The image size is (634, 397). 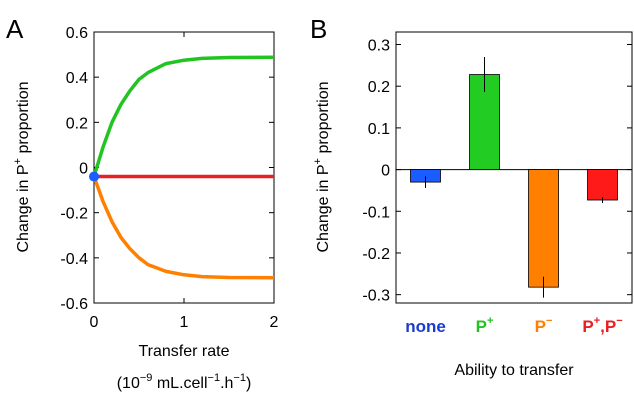 I want to click on units-exp2: −1, so click(x=214, y=378).